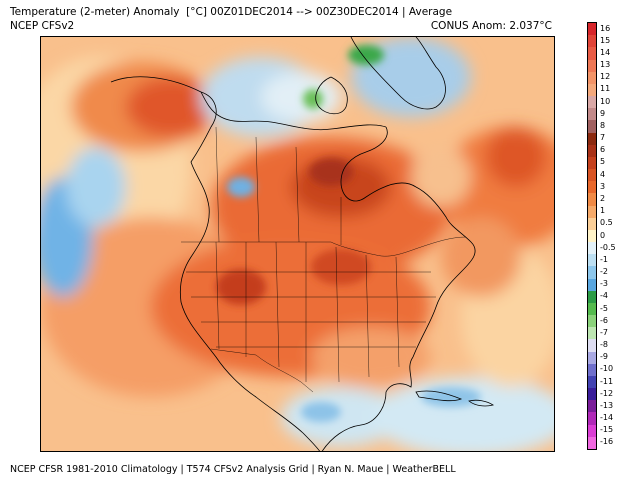 The width and height of the screenshot is (640, 480). I want to click on scale-label: -13, so click(607, 405).